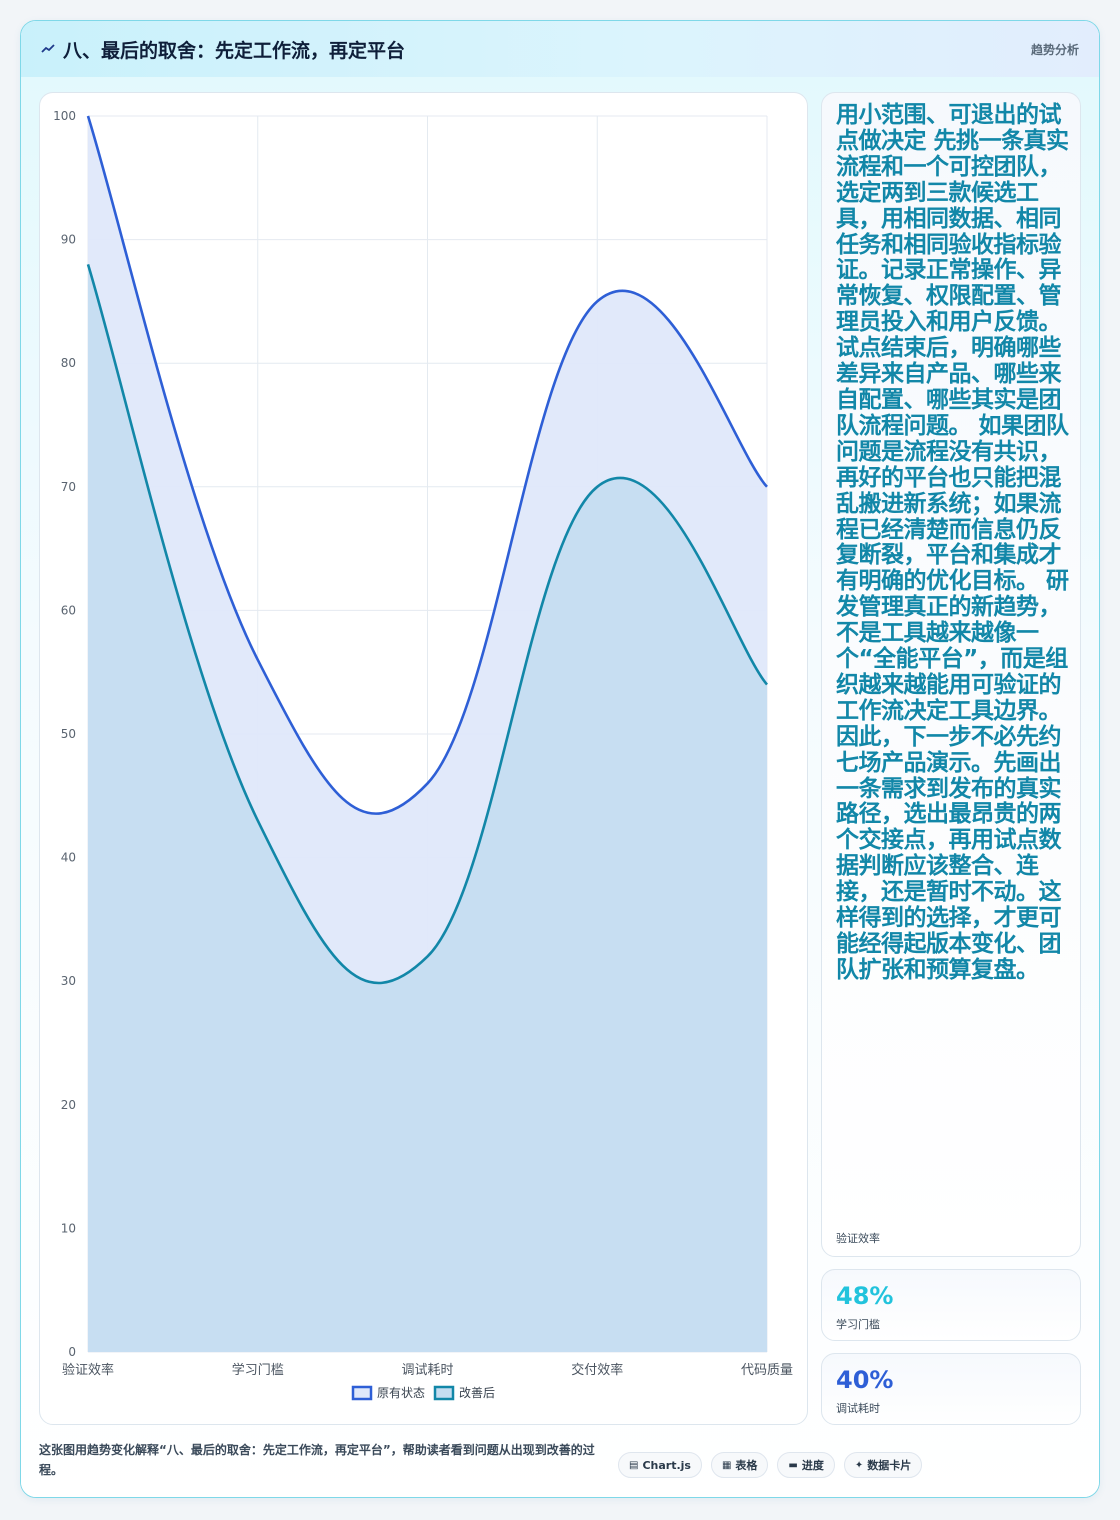  What do you see at coordinates (68, 1105) in the screenshot?
I see `y-tick-label: 20` at bounding box center [68, 1105].